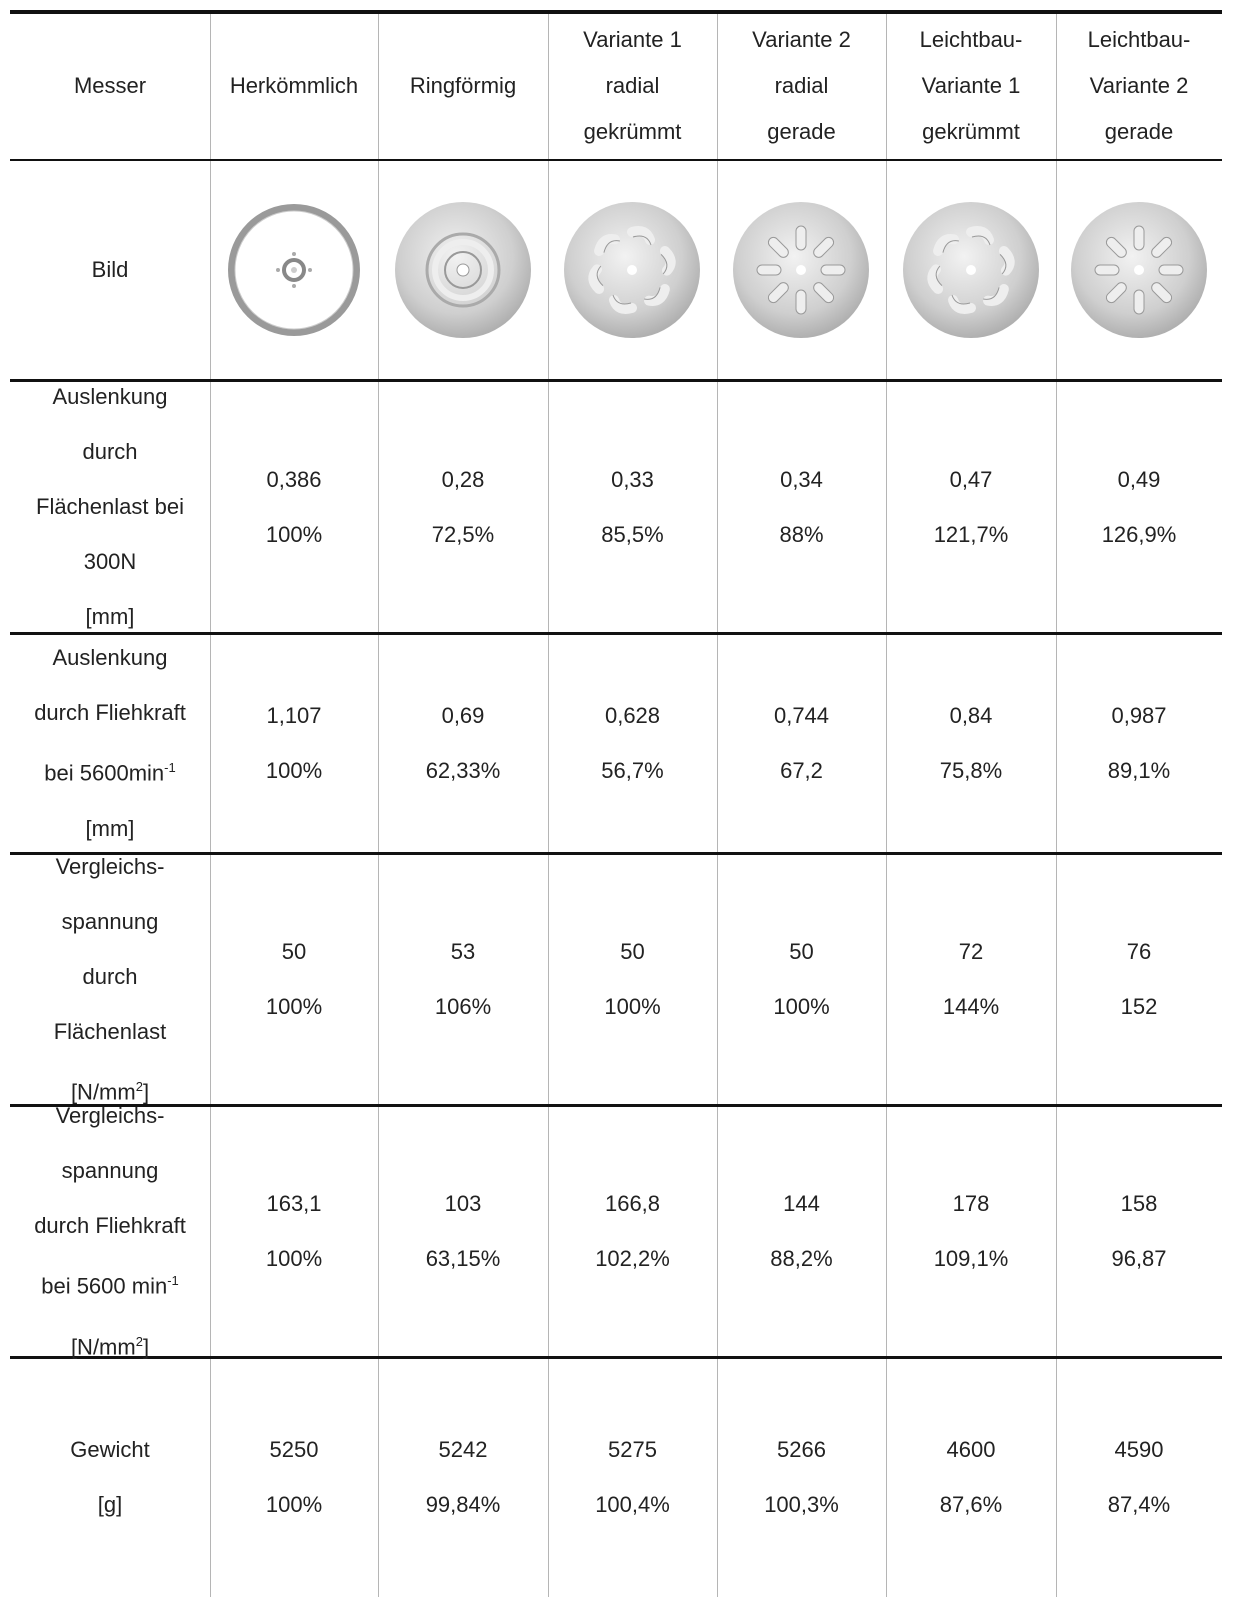 This screenshot has height=1597, width=1246. I want to click on text-line: 166,8, so click(632, 1203).